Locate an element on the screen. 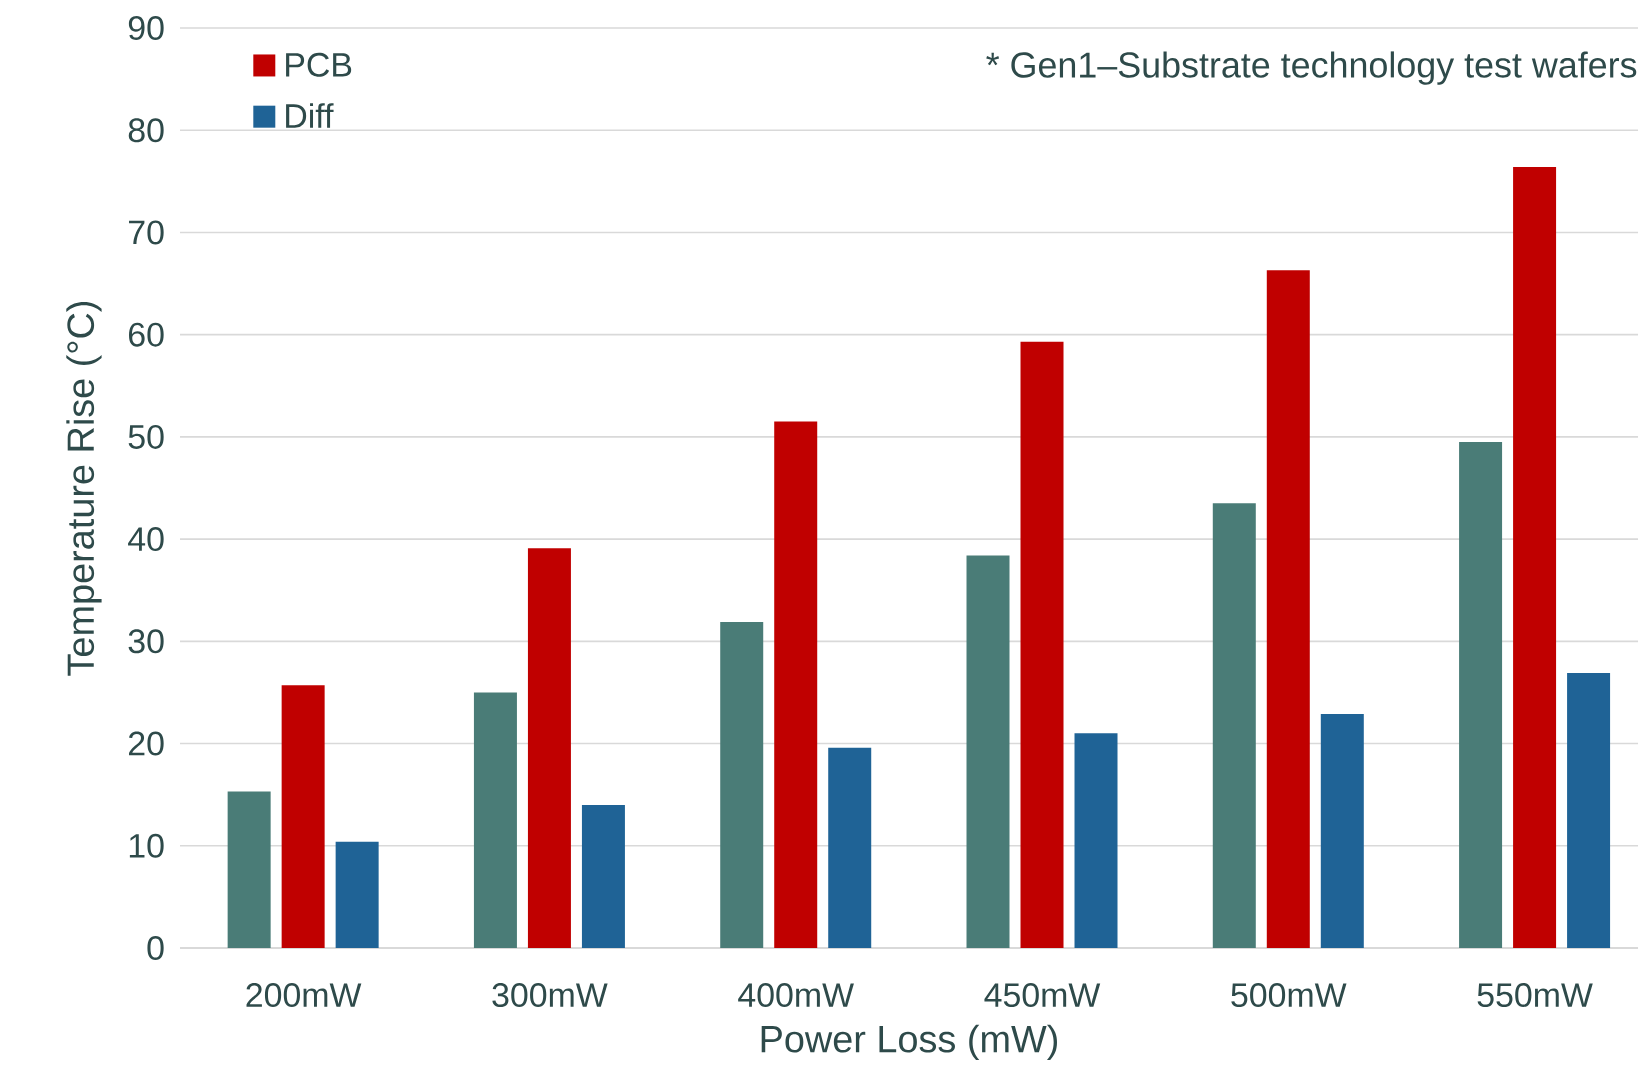 Image resolution: width=1639 pixels, height=1083 pixels. y-tick-label: 50 is located at coordinates (146, 436).